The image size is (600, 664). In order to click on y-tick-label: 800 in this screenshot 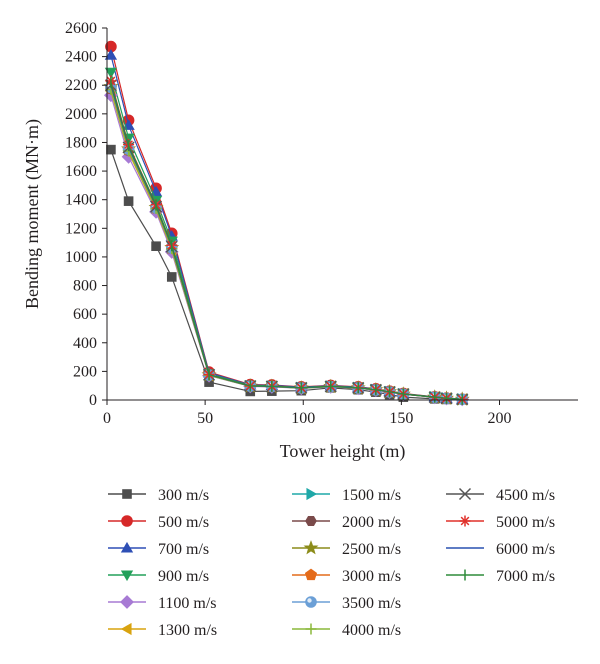, I will do `click(85, 286)`.